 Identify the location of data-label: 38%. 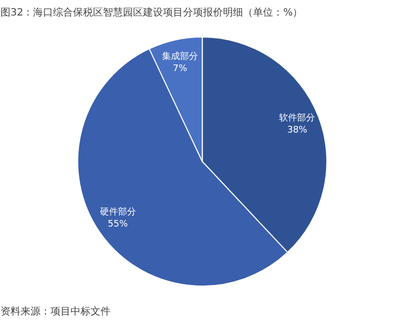
(297, 130).